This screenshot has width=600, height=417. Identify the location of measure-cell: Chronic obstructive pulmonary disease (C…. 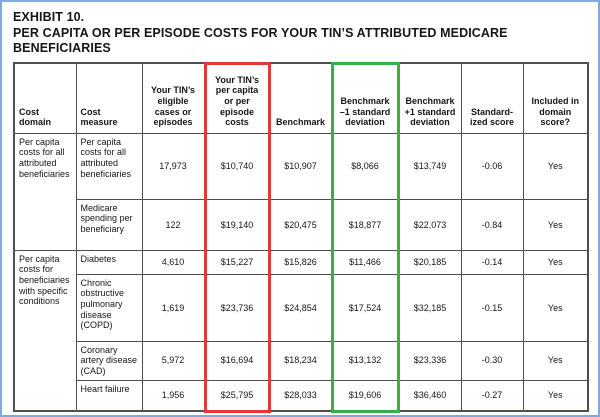
(109, 307).